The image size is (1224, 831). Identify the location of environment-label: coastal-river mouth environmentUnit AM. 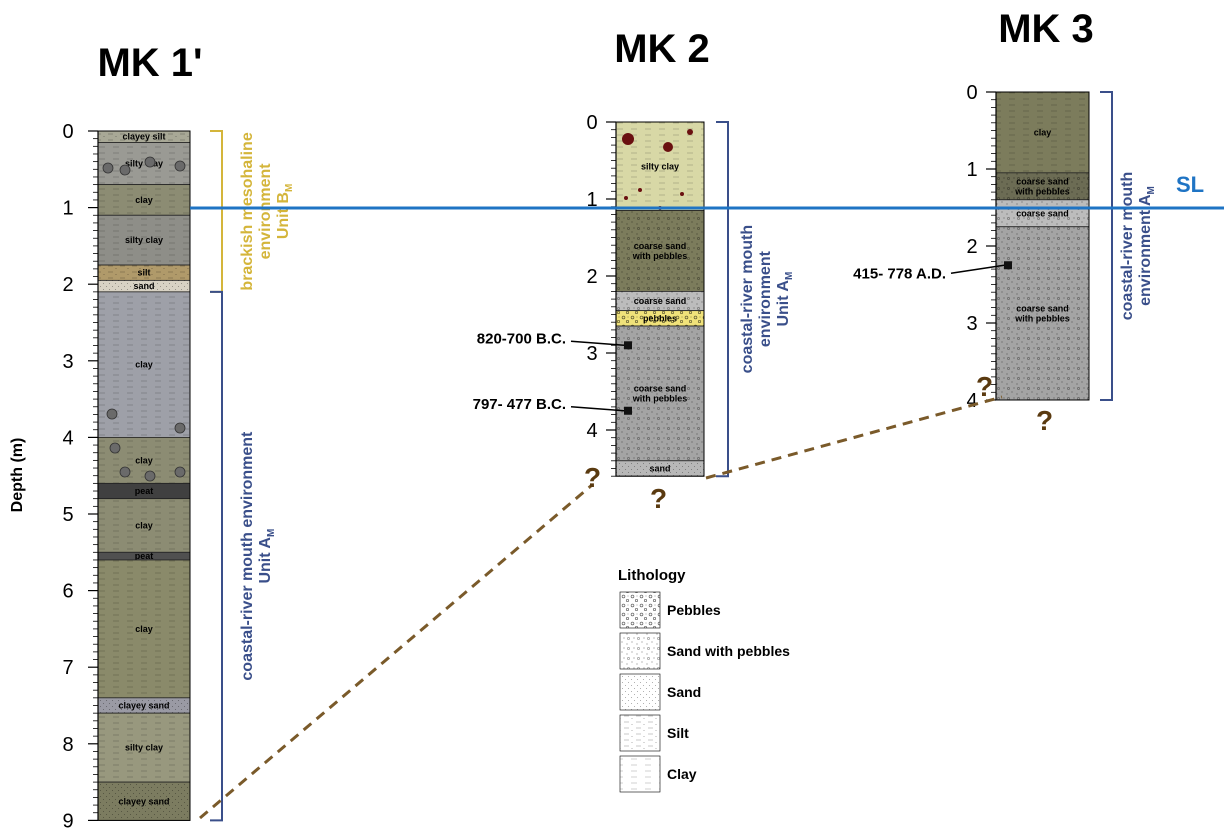
(258, 556).